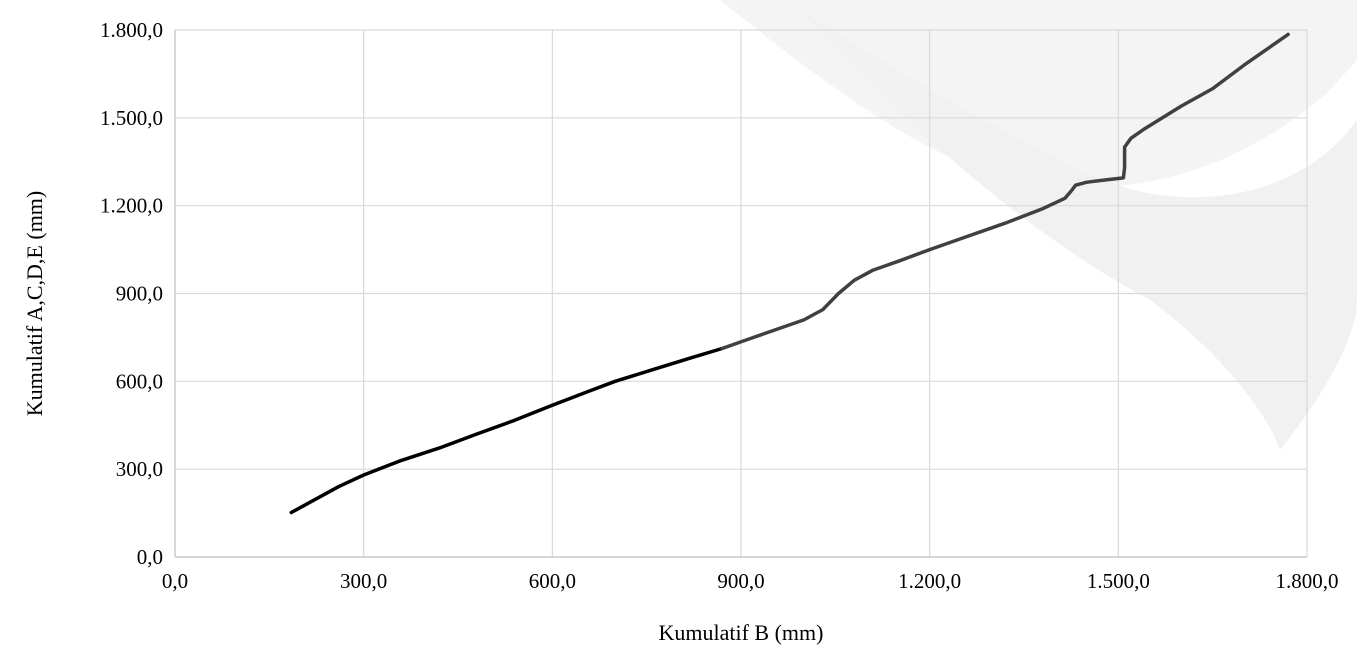  I want to click on y-tick-label: 1.200,0, so click(131, 206).